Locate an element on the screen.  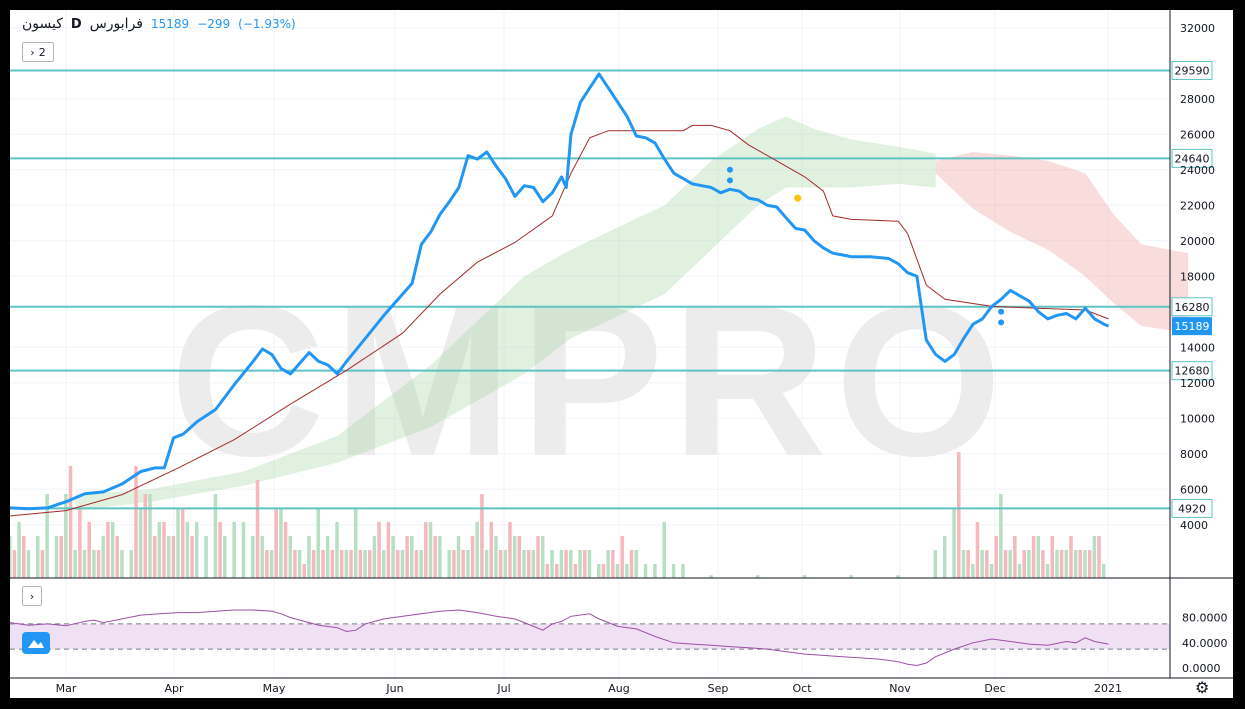
rsi-toggle-button: › is located at coordinates (32, 596).